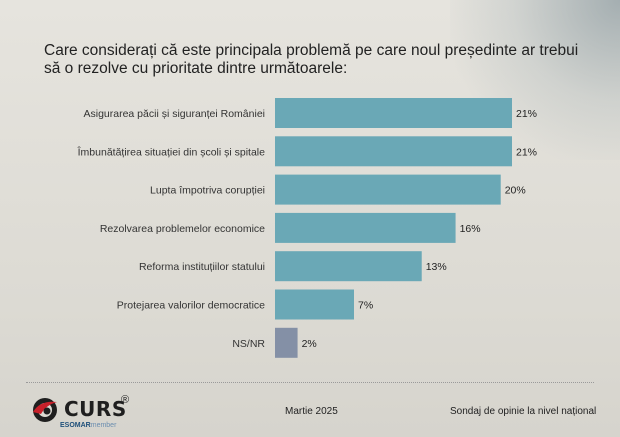 The height and width of the screenshot is (437, 620). What do you see at coordinates (470, 229) in the screenshot?
I see `value-label: 16%` at bounding box center [470, 229].